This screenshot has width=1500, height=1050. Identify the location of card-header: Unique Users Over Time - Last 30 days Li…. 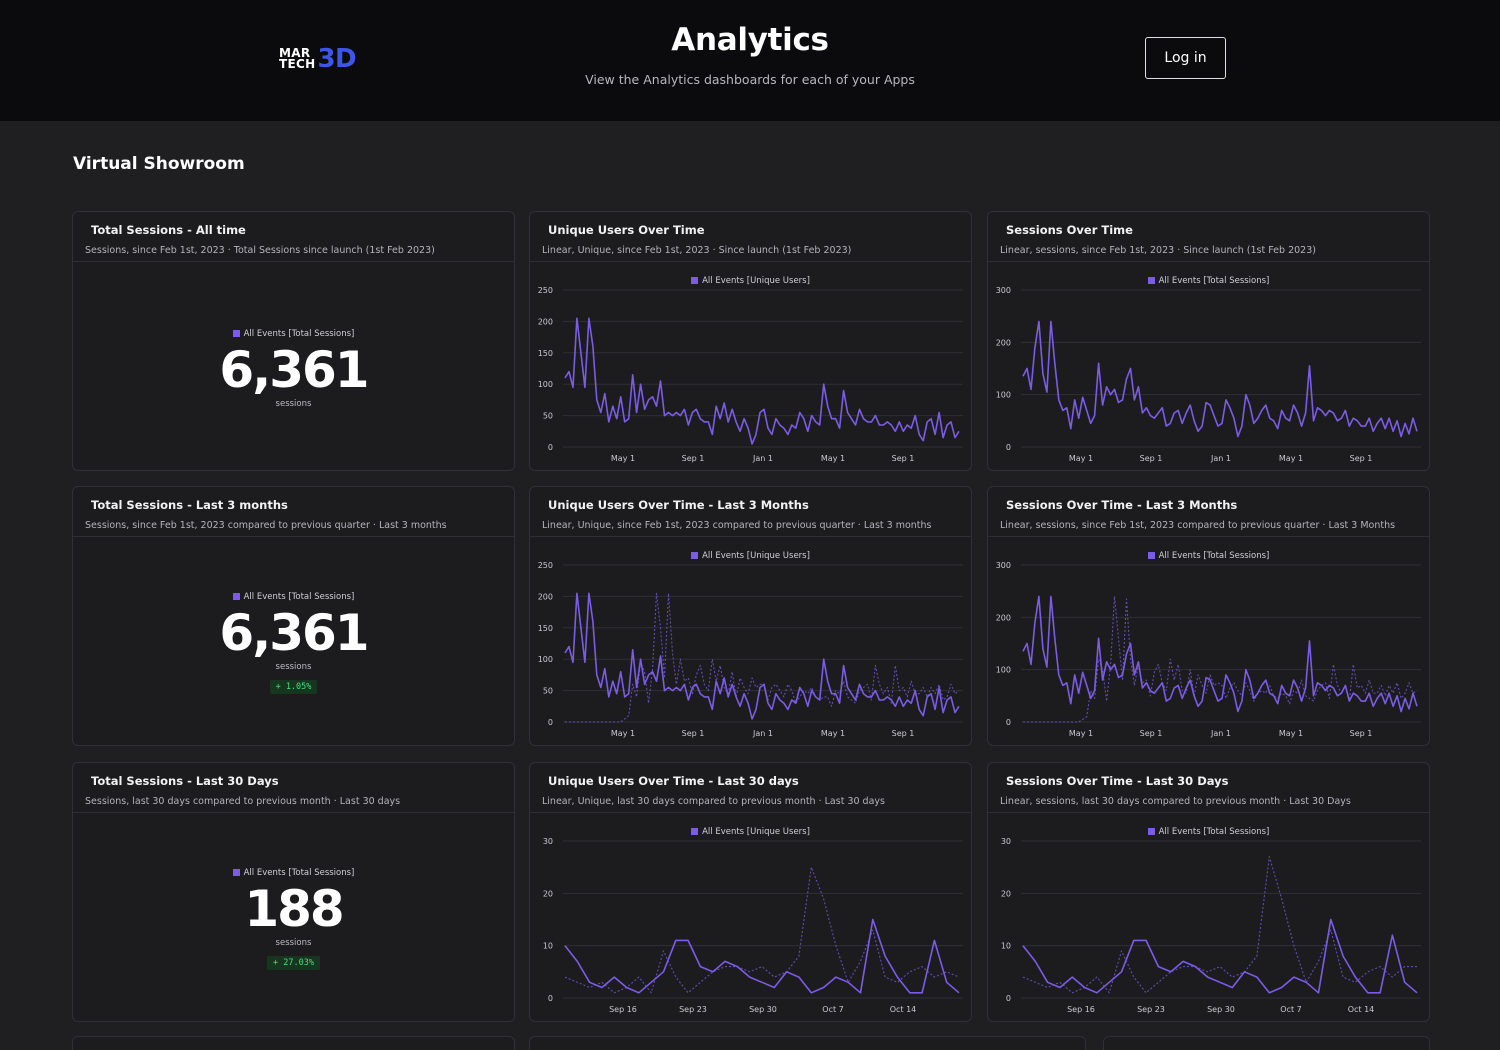
(750, 788).